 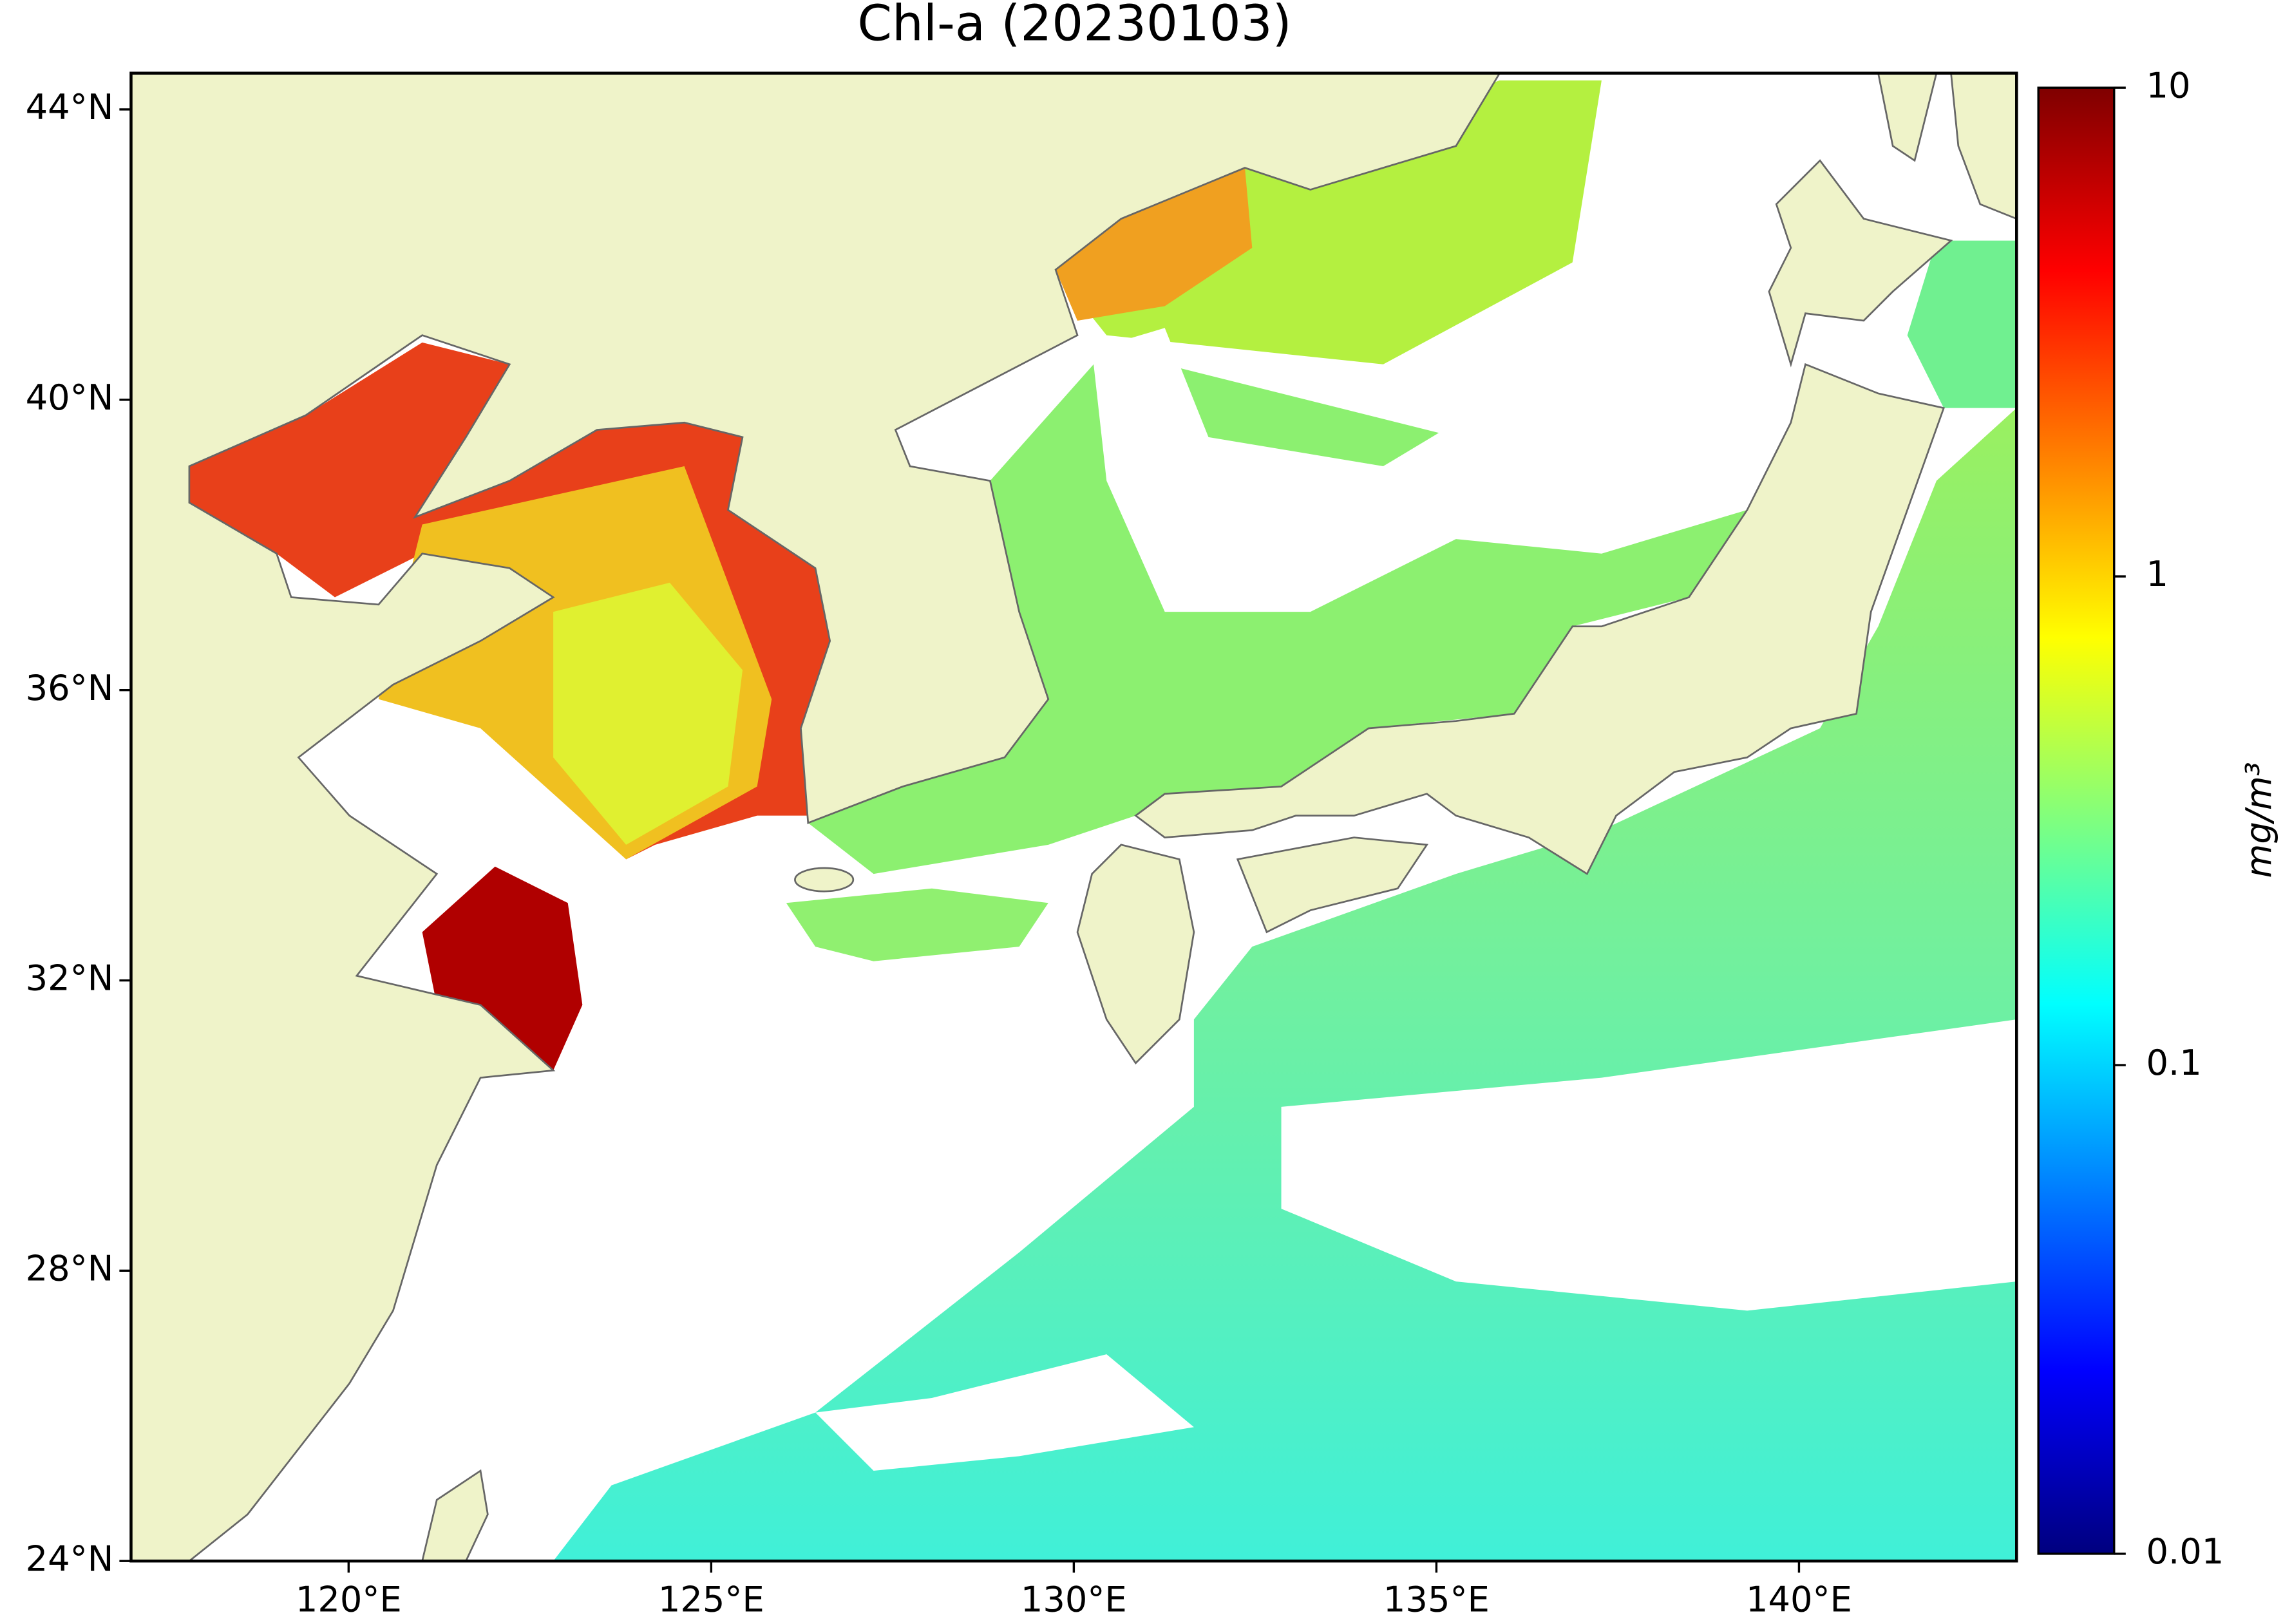 What do you see at coordinates (1074, 1600) in the screenshot?
I see `x-tick-label: 130°E` at bounding box center [1074, 1600].